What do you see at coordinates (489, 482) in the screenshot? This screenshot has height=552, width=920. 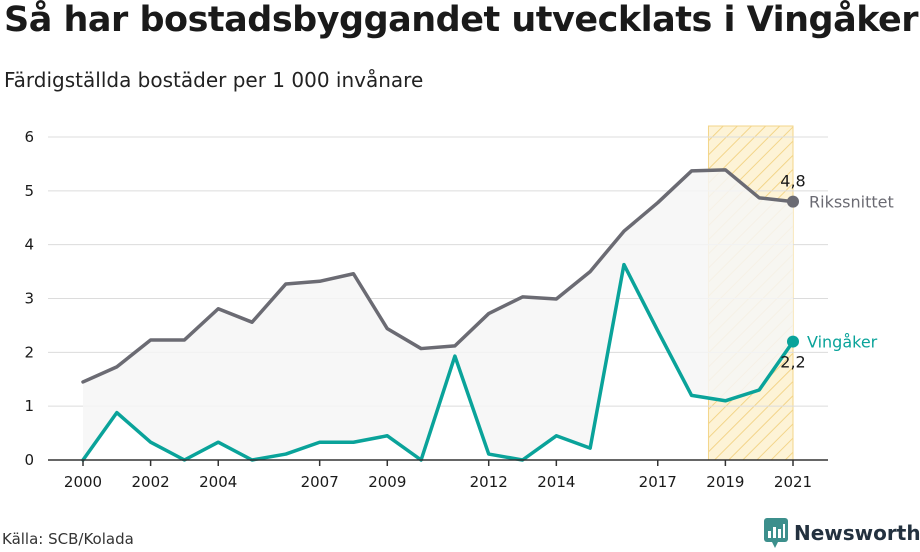 I see `x-tick-label: 2012` at bounding box center [489, 482].